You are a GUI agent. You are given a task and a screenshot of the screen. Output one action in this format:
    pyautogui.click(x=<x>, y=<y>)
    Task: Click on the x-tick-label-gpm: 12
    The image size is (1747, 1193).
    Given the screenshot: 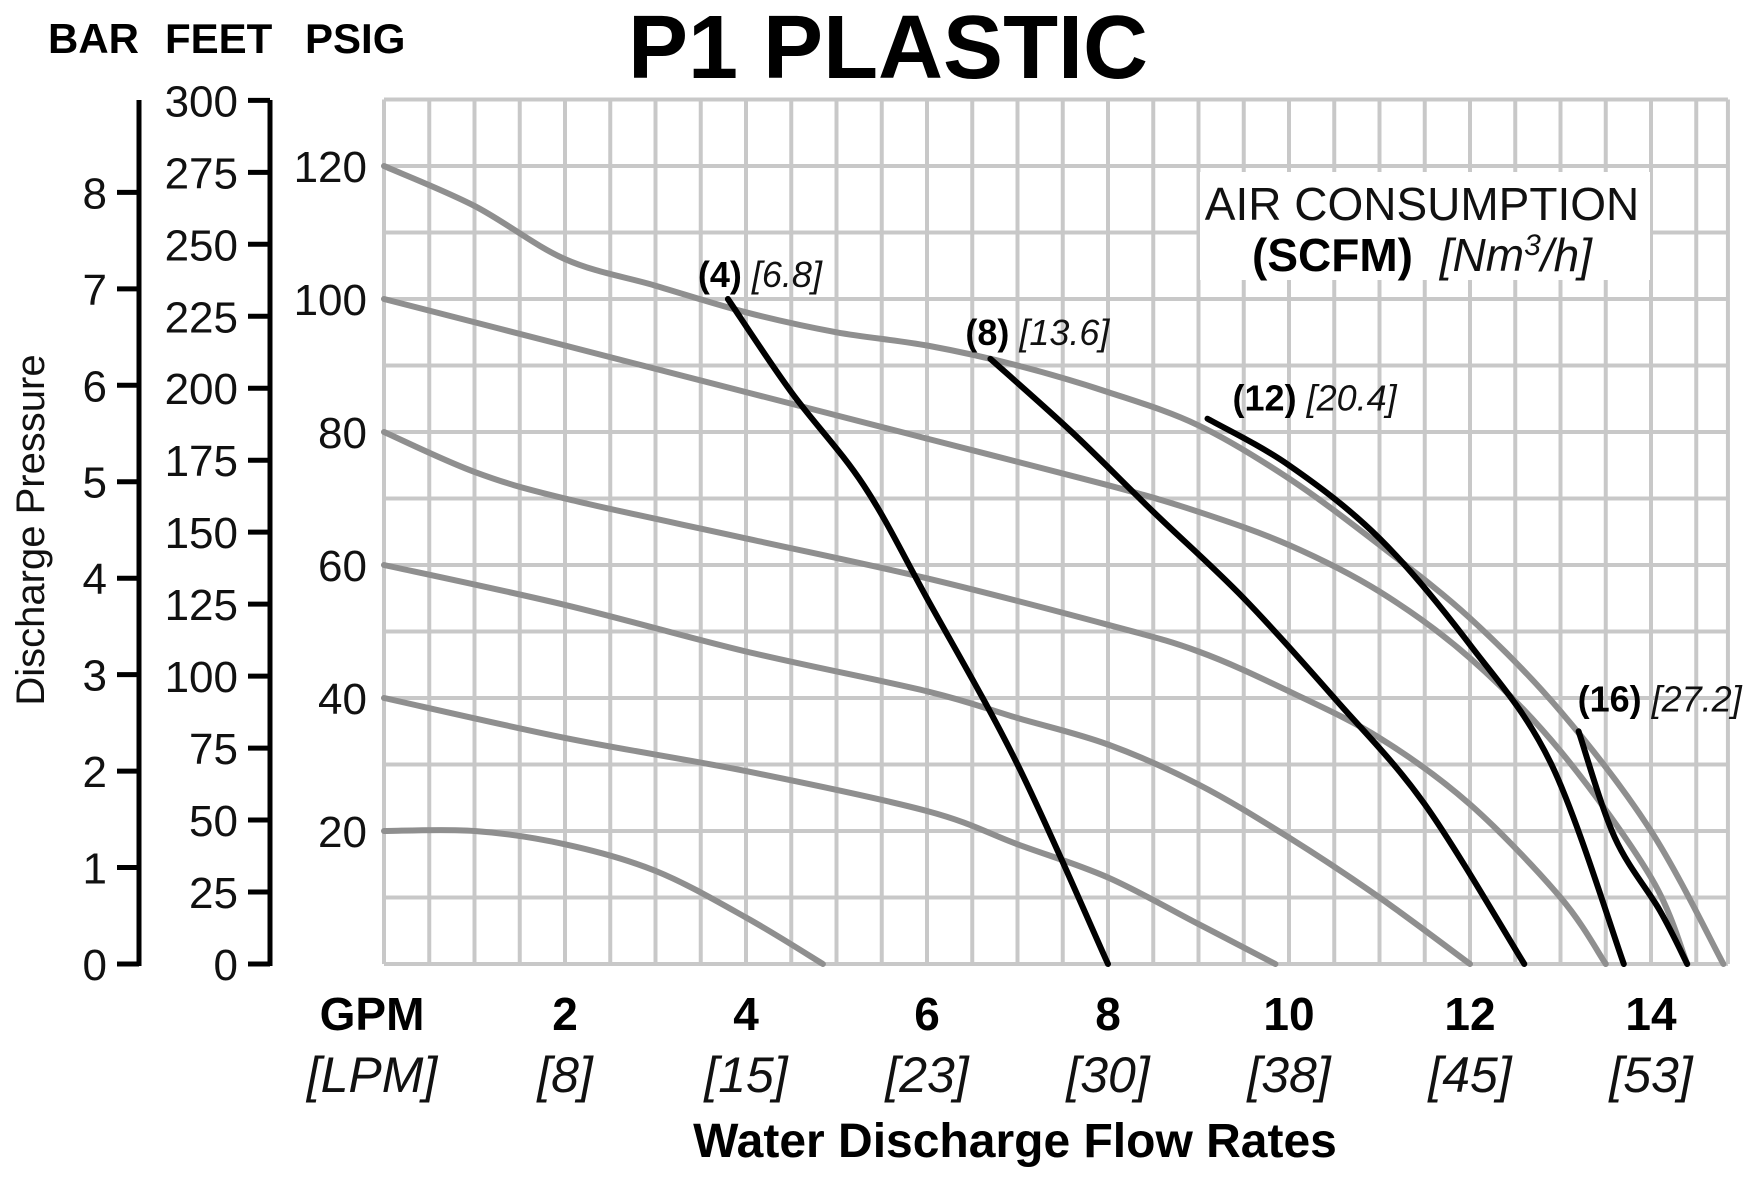 What is the action you would take?
    pyautogui.click(x=1469, y=1014)
    